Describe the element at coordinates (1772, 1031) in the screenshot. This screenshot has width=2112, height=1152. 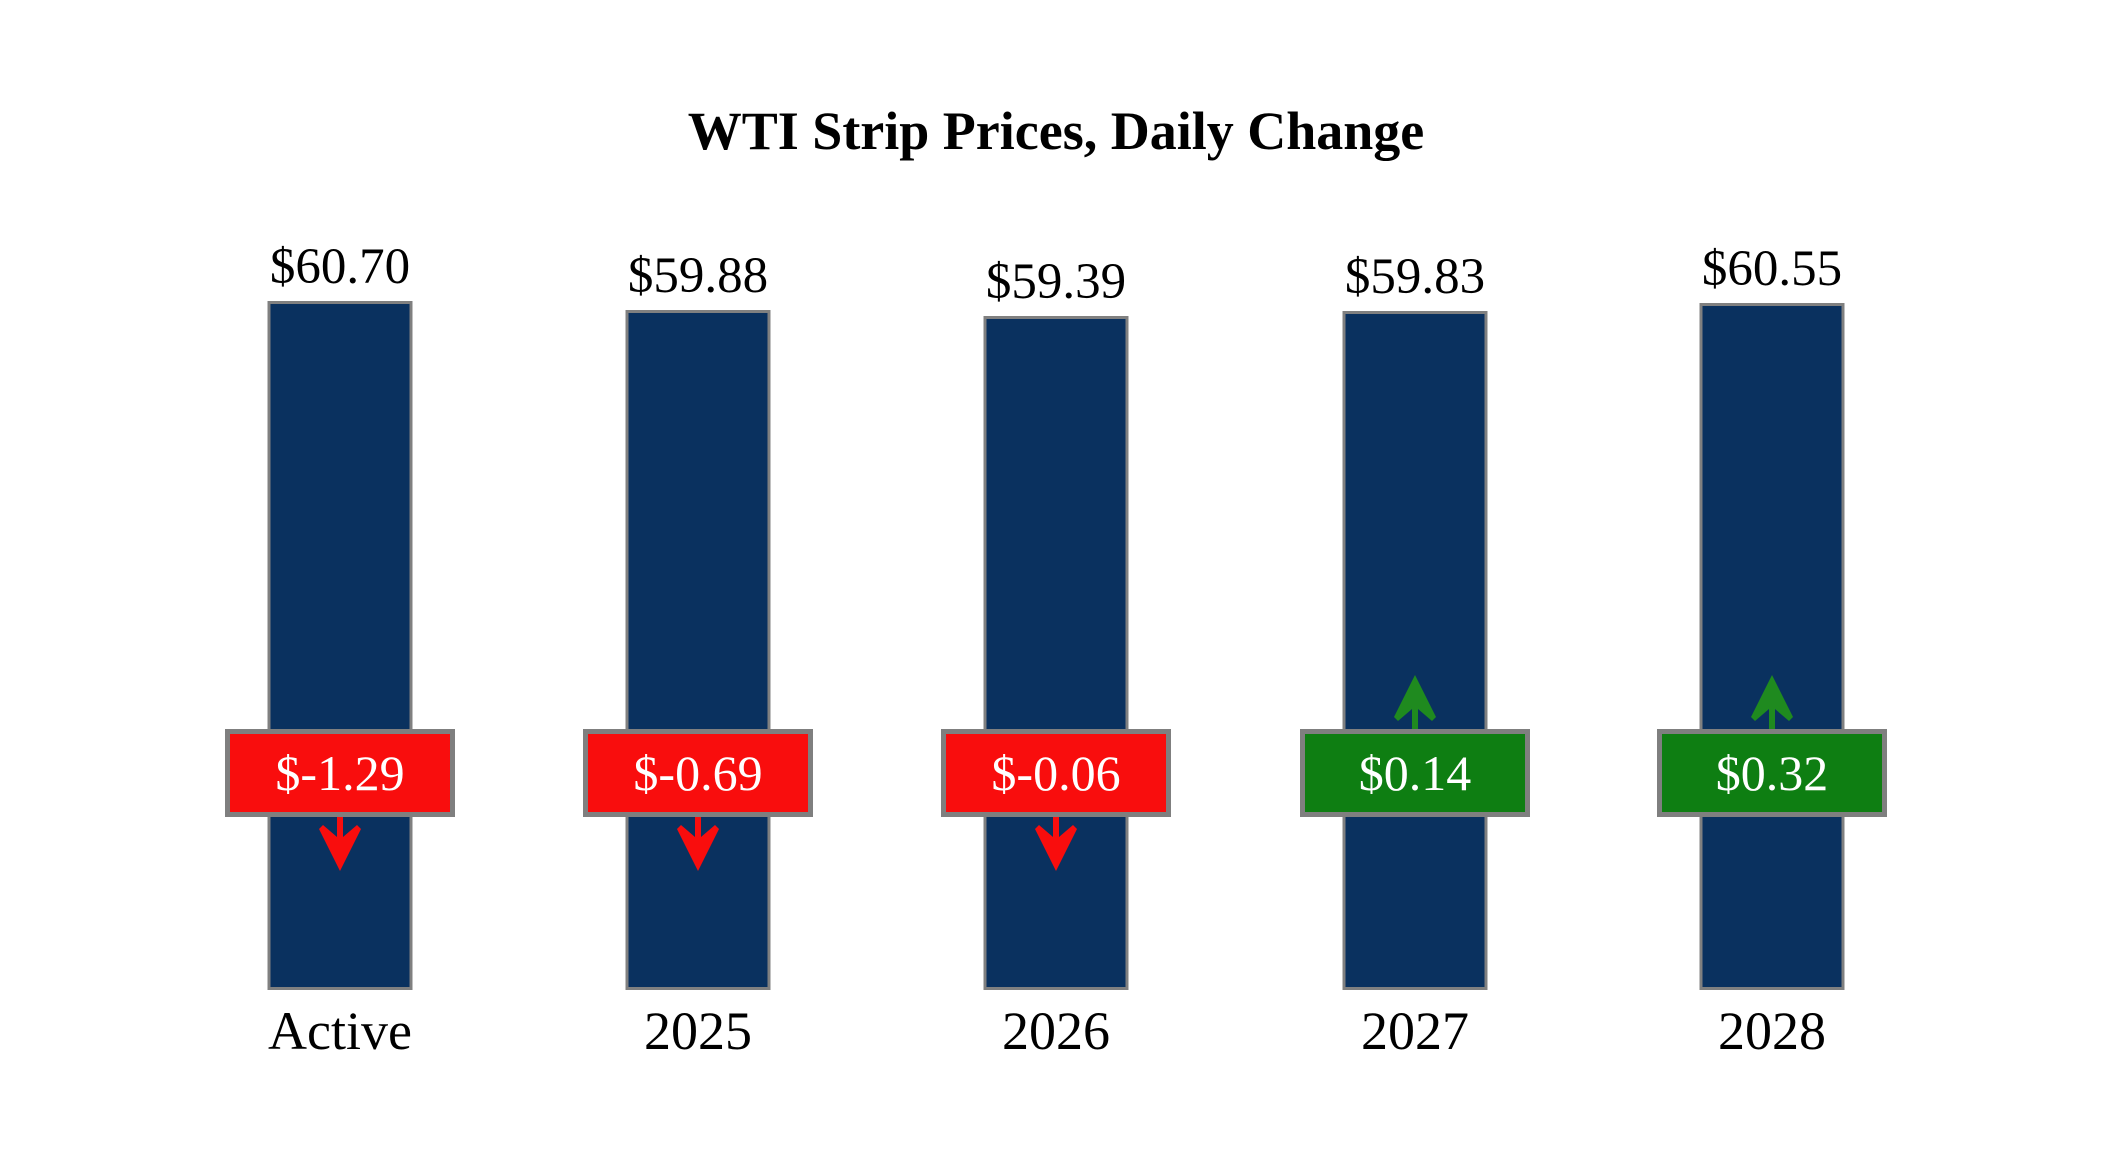
I see `category-label: 2028` at that location.